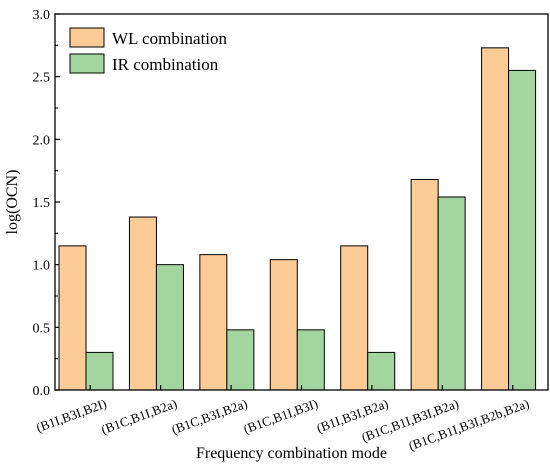 The image size is (550, 464). I want to click on x-tick-label: (B1C,B3I,B2a), so click(210, 416).